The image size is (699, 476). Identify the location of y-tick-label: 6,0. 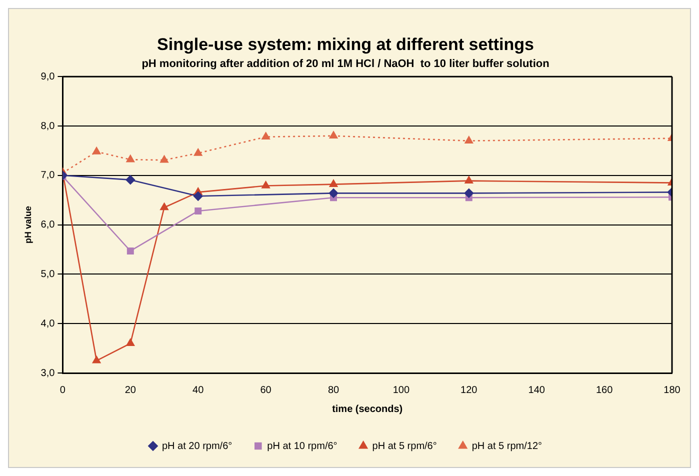
(48, 225).